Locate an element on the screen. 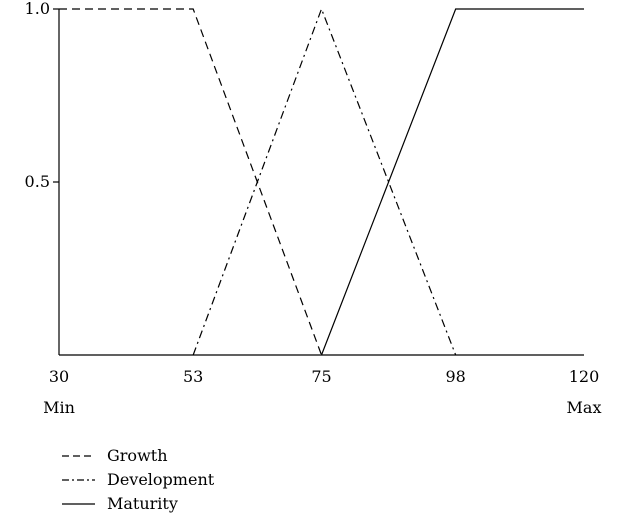 The height and width of the screenshot is (525, 617). x-tick-label: 30 is located at coordinates (59, 376).